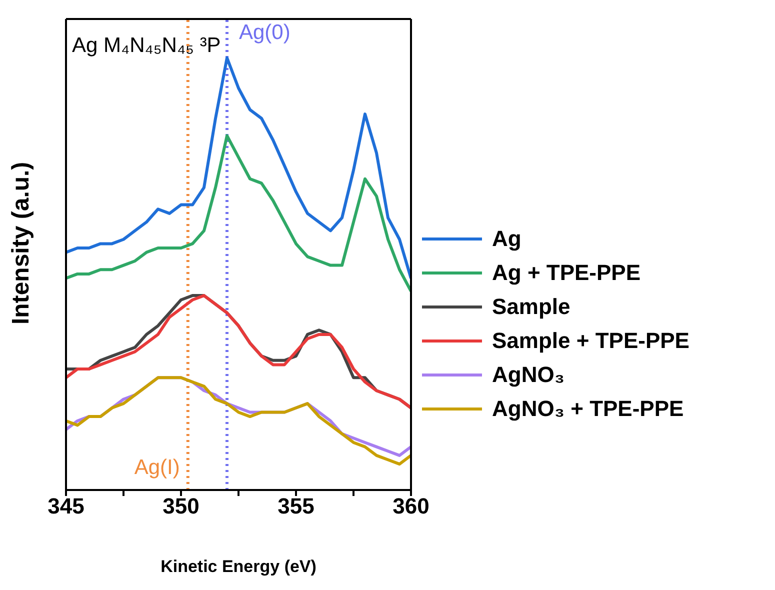 The height and width of the screenshot is (590, 775). Describe the element at coordinates (528, 375) in the screenshot. I see `legend-label: AgNO₃` at that location.